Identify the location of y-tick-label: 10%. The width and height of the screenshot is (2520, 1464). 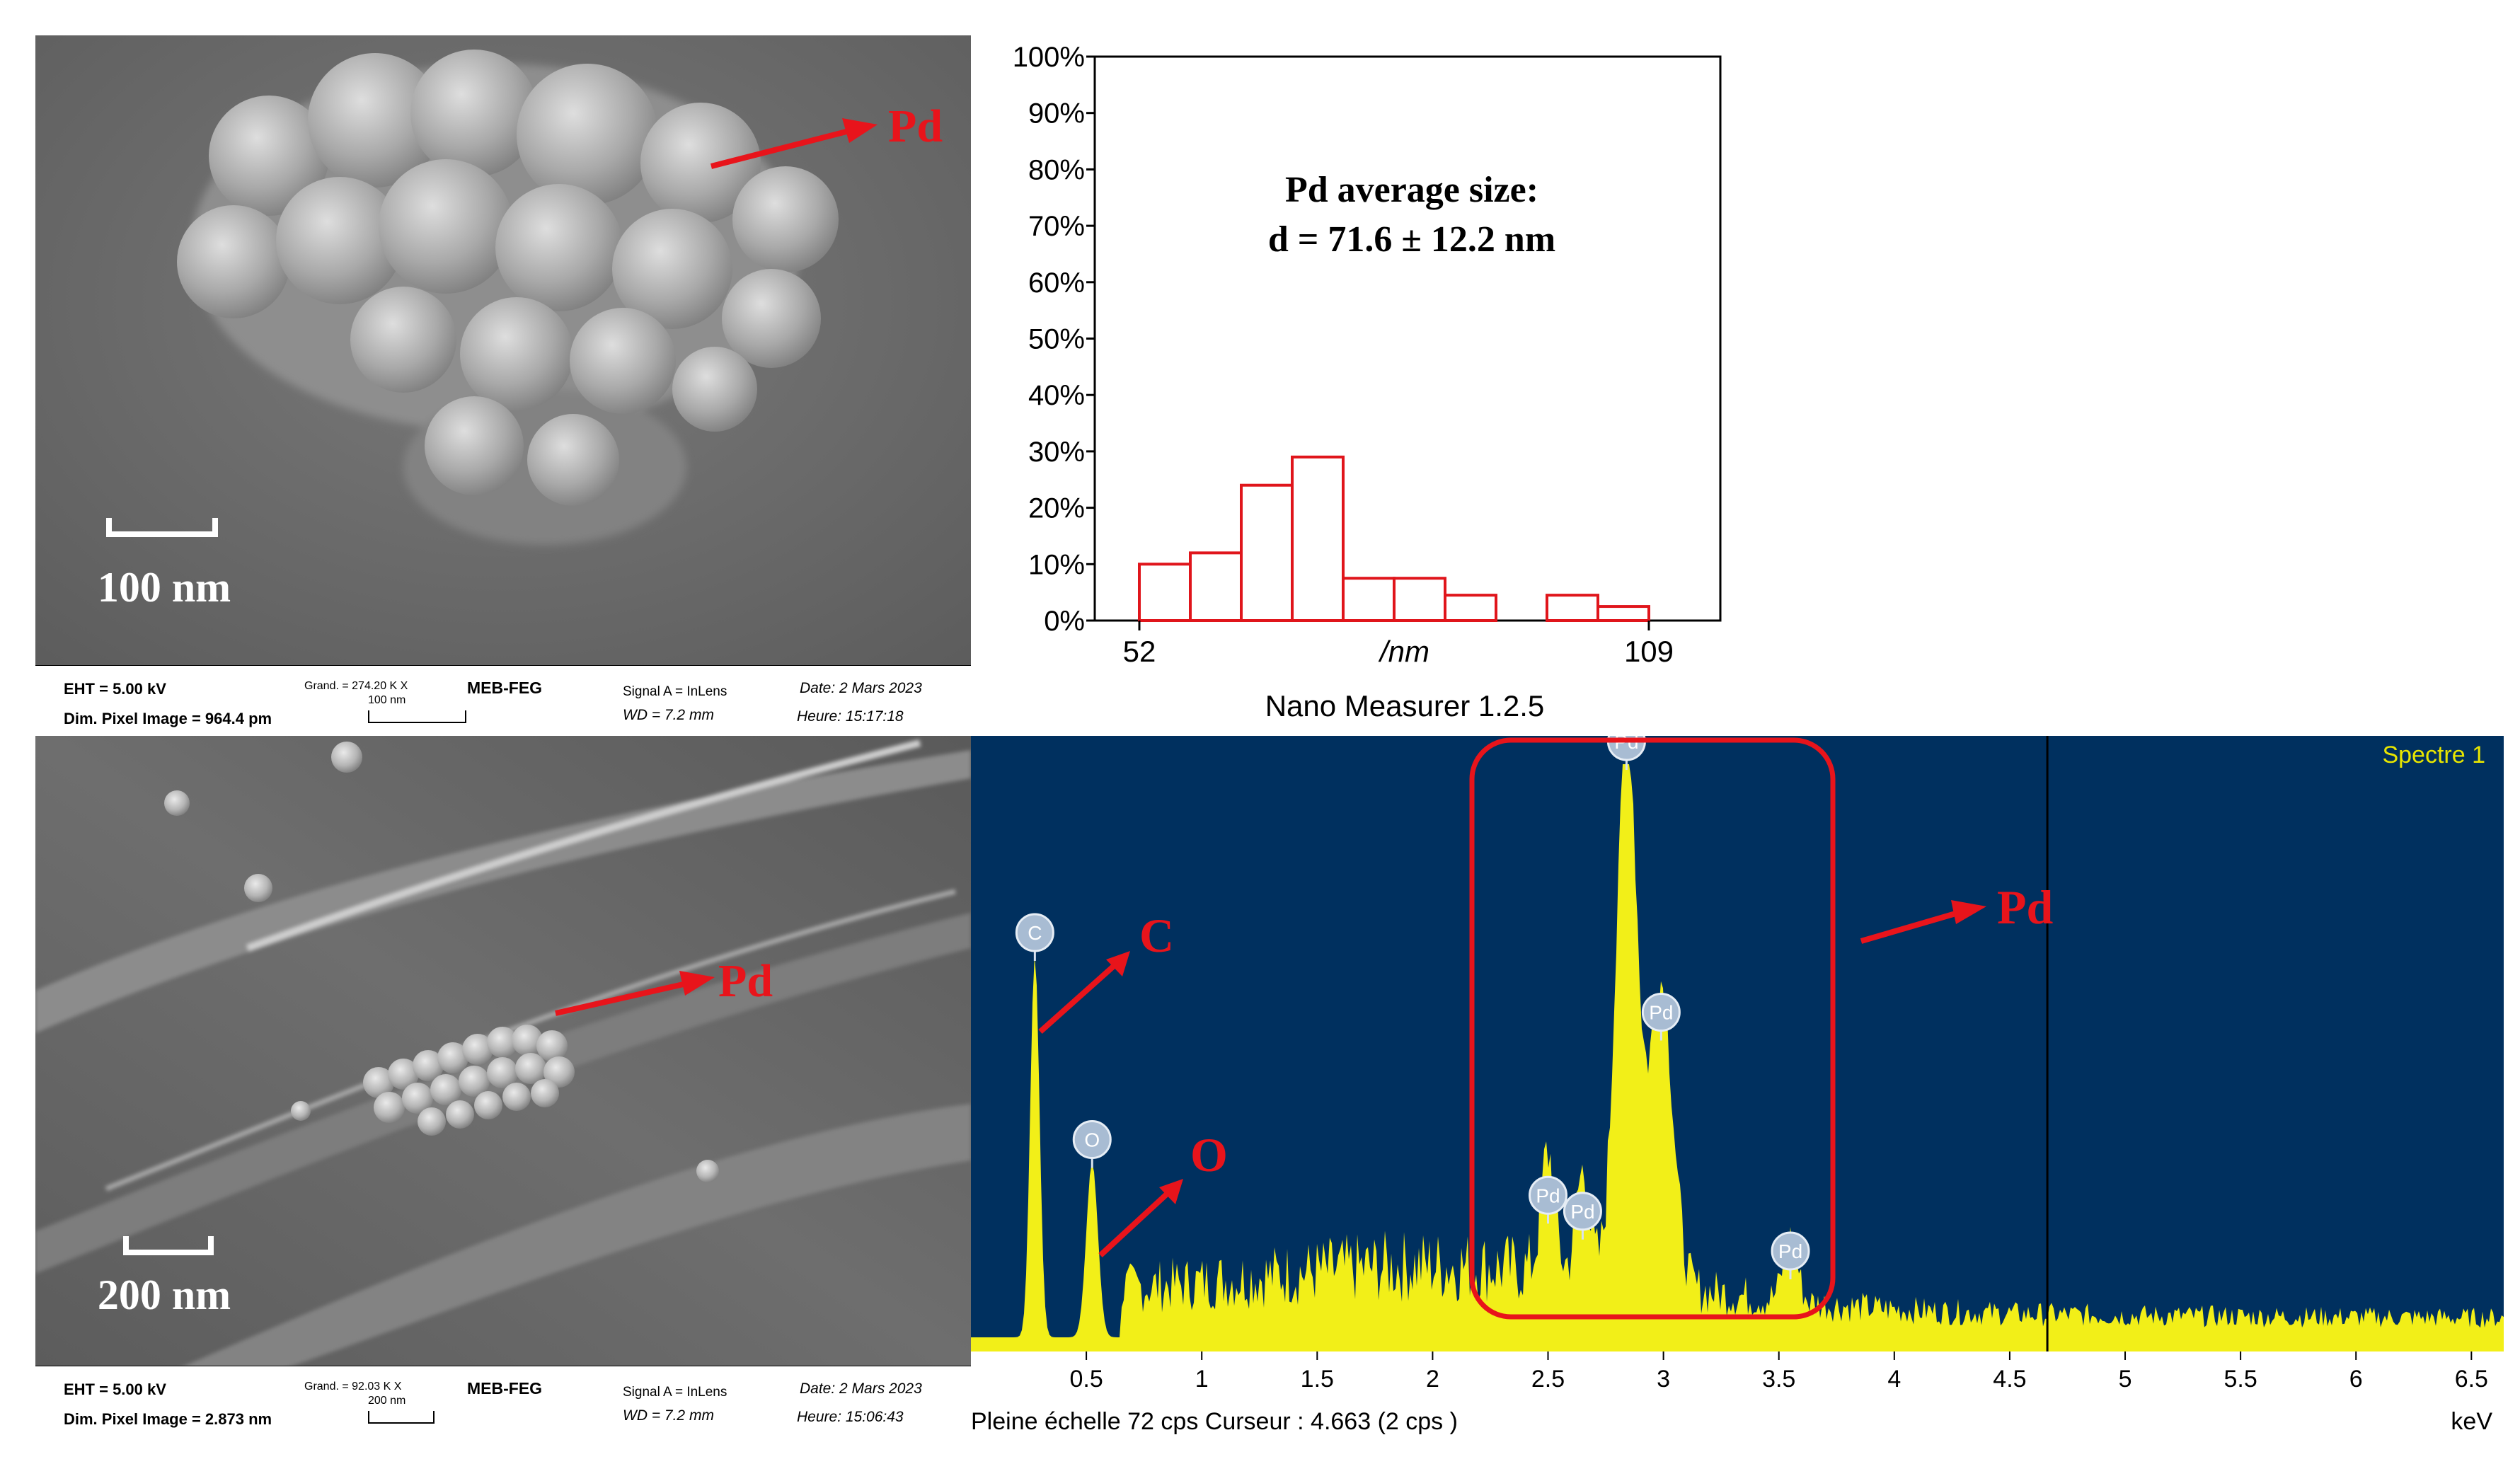
(1056, 565).